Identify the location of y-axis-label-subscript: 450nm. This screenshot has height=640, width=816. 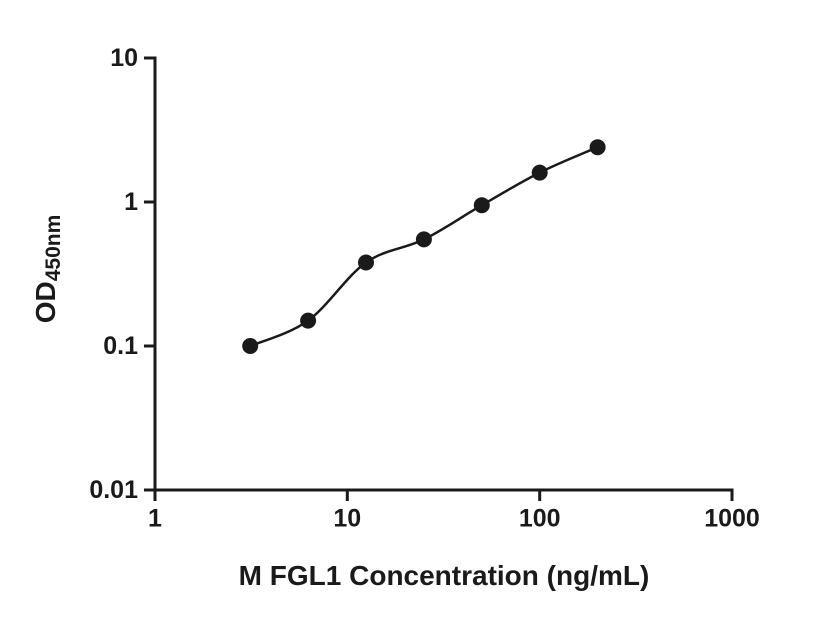
(53, 248).